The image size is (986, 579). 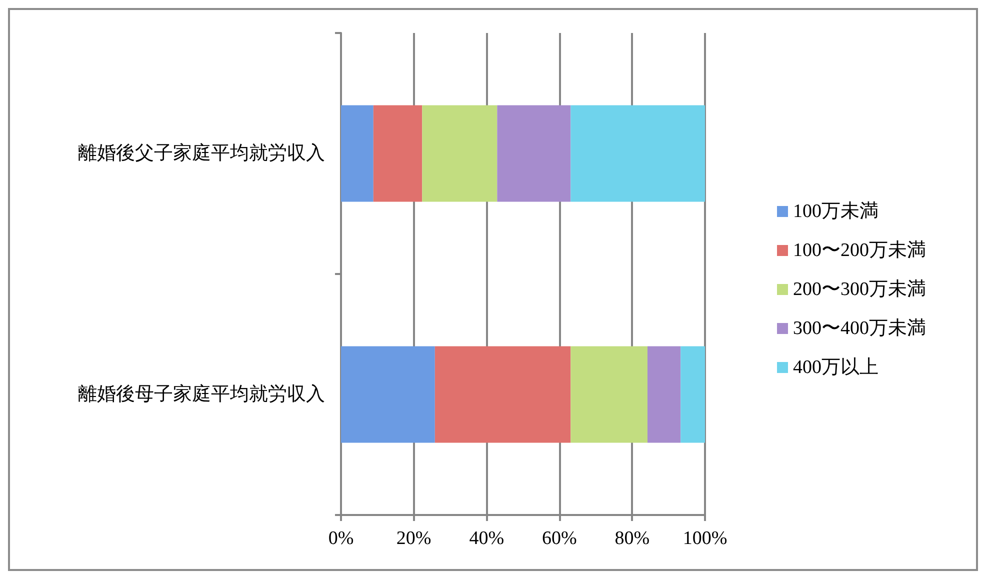 I want to click on legend-label: 200〜300万未満, so click(x=859, y=289).